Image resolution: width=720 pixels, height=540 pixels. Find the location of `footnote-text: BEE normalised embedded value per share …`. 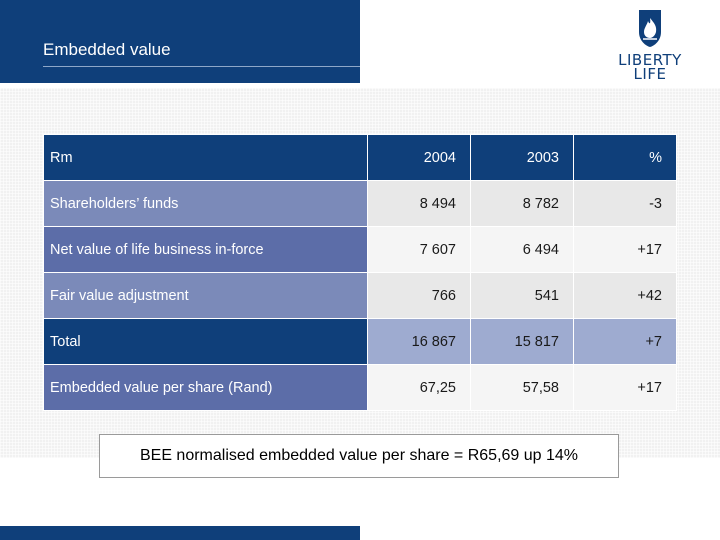

footnote-text: BEE normalised embedded value per share … is located at coordinates (359, 455).